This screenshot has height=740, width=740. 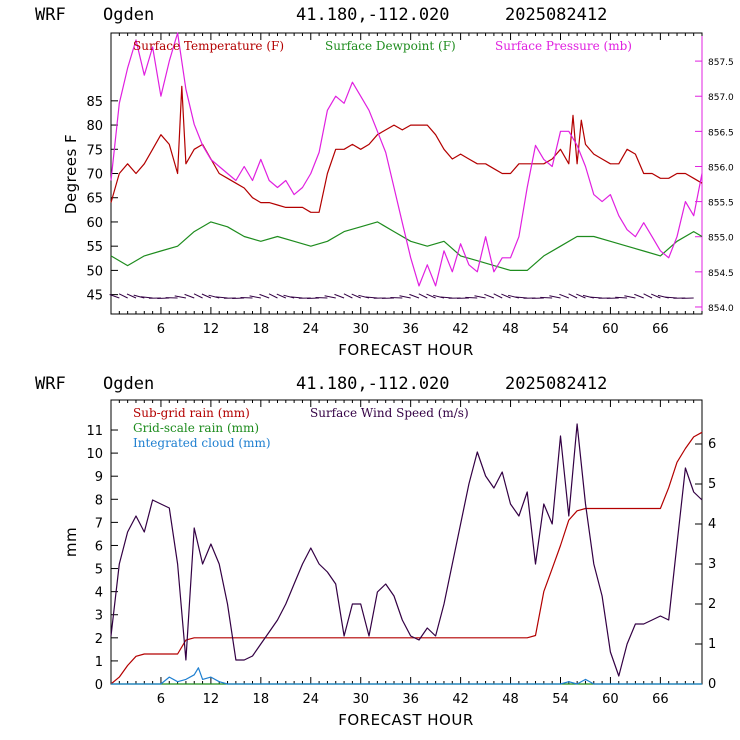 I want to click on y-tick-label: 60, so click(x=94, y=223).